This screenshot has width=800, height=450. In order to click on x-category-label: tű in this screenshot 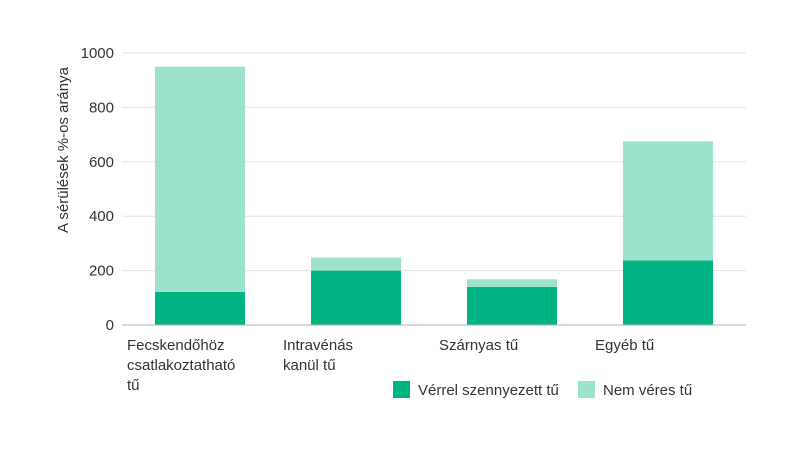, I will do `click(133, 385)`.